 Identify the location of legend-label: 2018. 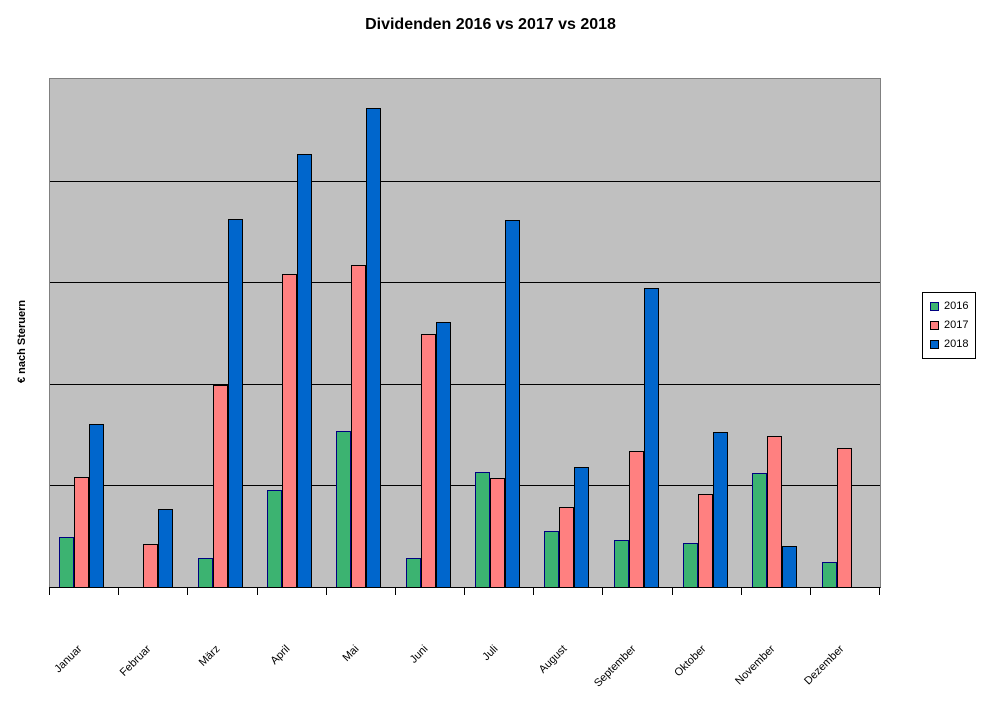
(956, 344).